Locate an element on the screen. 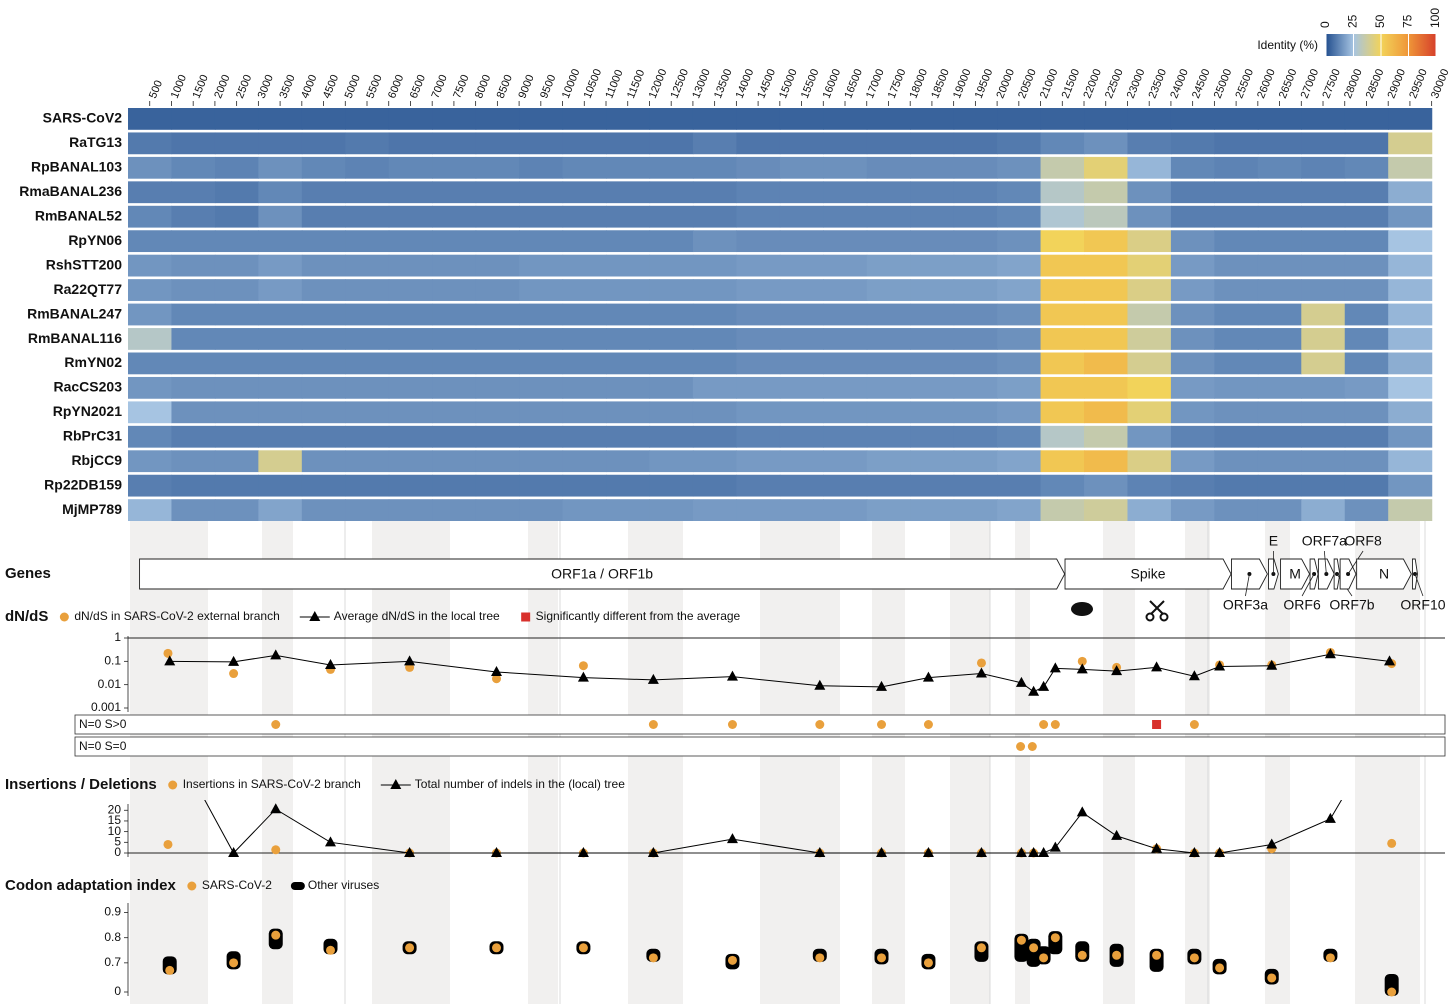 Image resolution: width=1456 pixels, height=1007 pixels. strip is located at coordinates (760, 746).